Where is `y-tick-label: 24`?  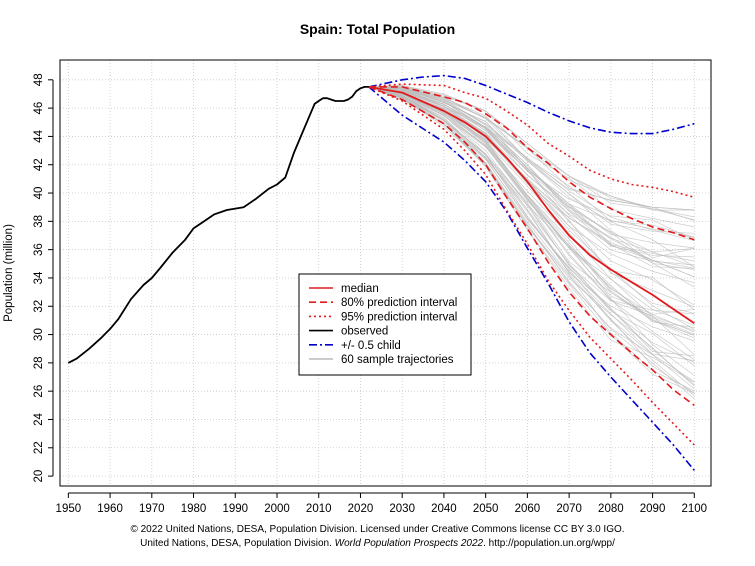 y-tick-label: 24 is located at coordinates (39, 418).